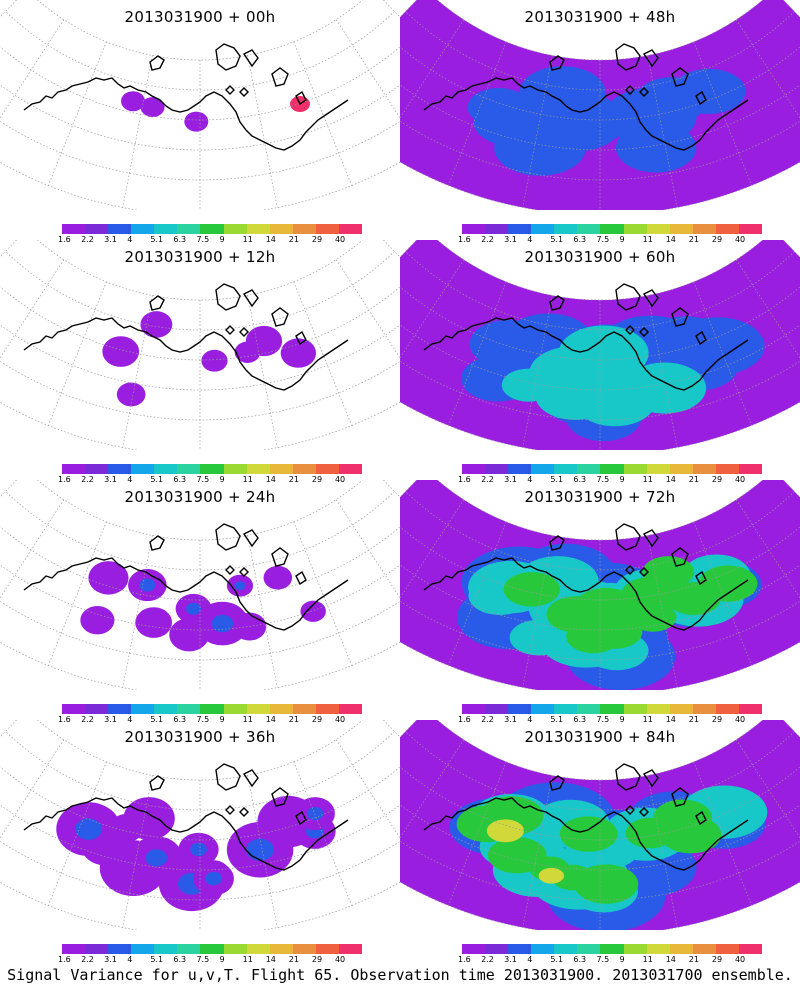 The width and height of the screenshot is (800, 1000). Describe the element at coordinates (693, 239) in the screenshot. I see `colorbar-label: 21` at that location.